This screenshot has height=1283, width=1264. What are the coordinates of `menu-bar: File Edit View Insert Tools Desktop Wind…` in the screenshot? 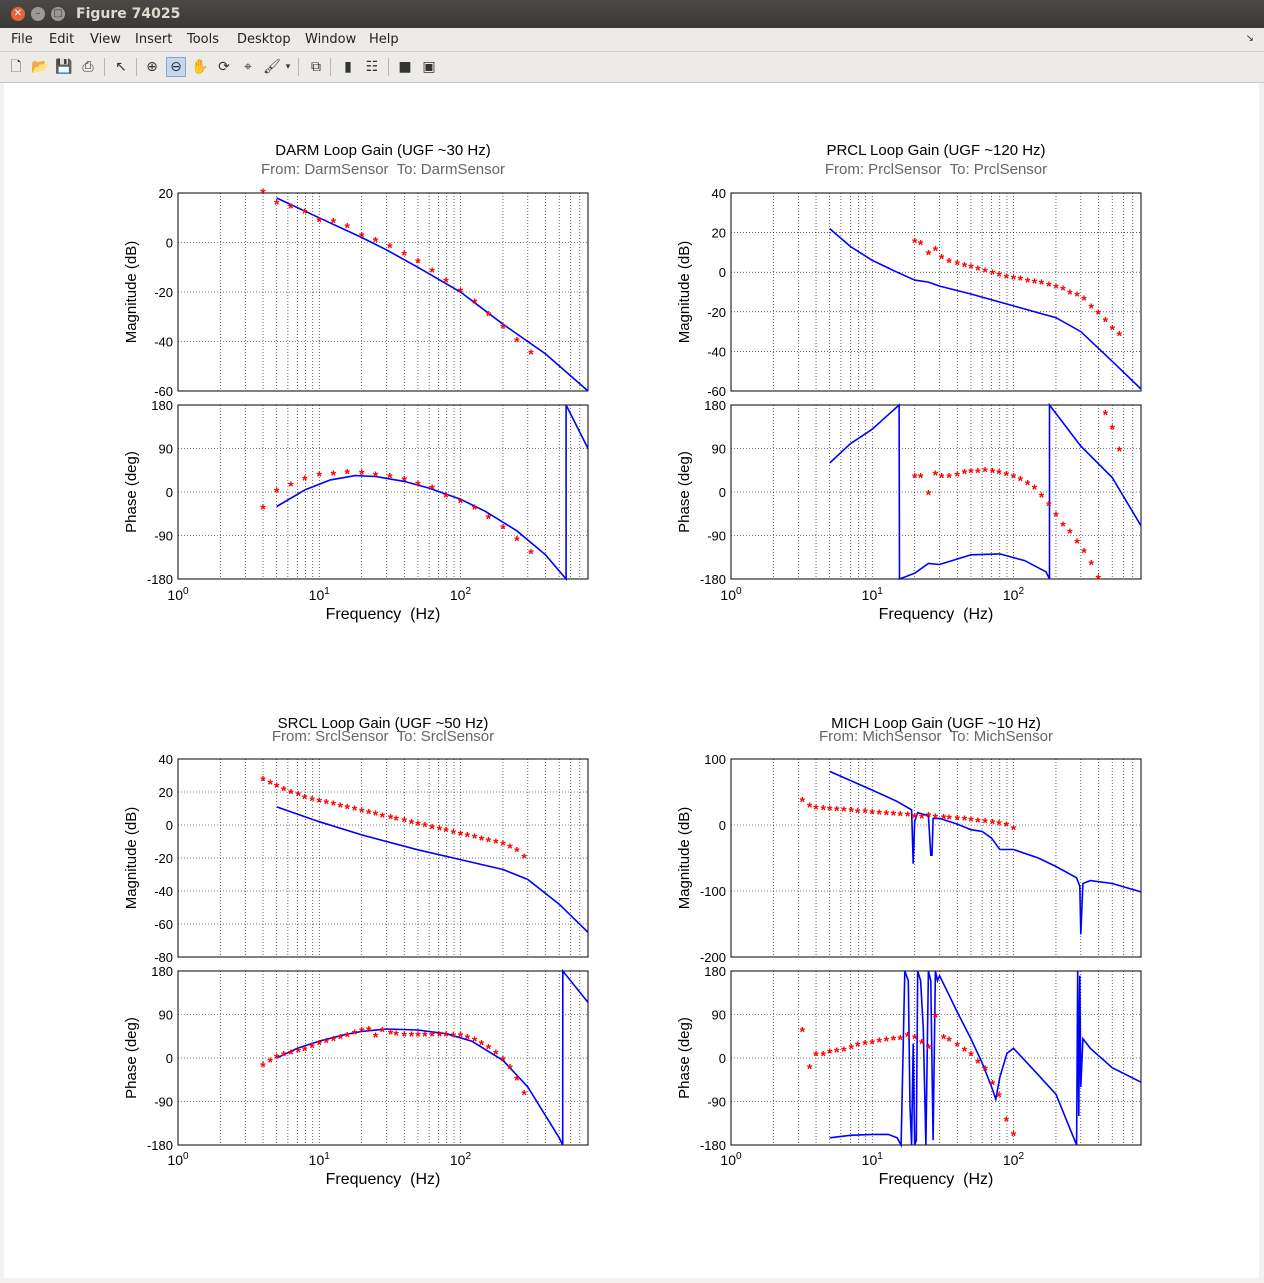 It's located at (632, 40).